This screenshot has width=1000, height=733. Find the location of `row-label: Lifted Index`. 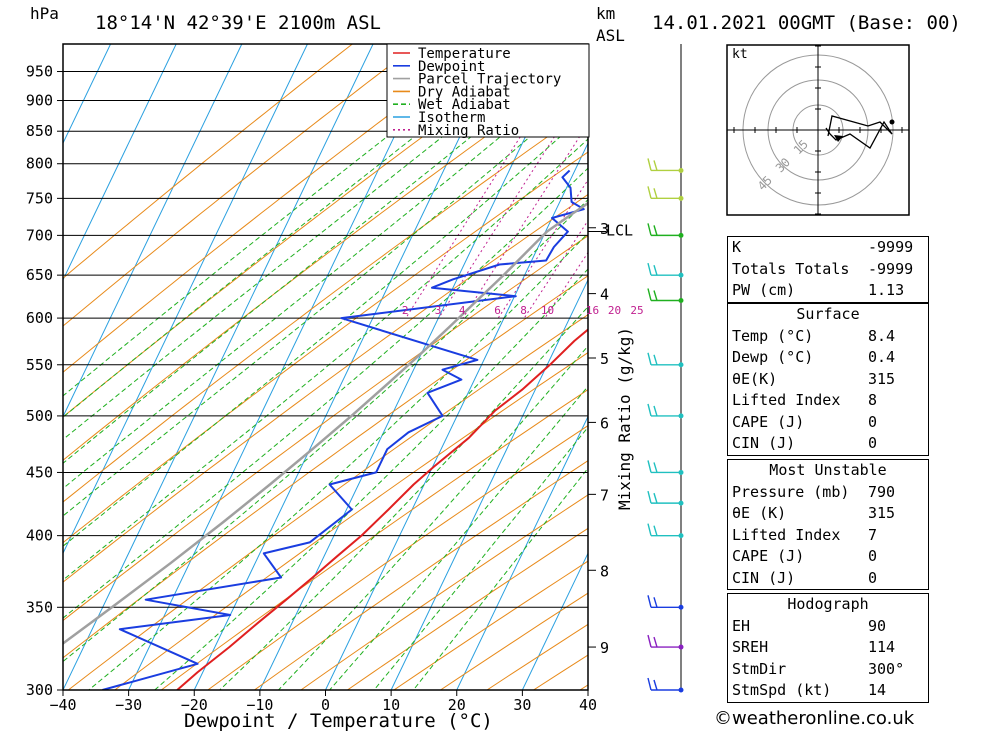

row-label: Lifted Index is located at coordinates (786, 534).